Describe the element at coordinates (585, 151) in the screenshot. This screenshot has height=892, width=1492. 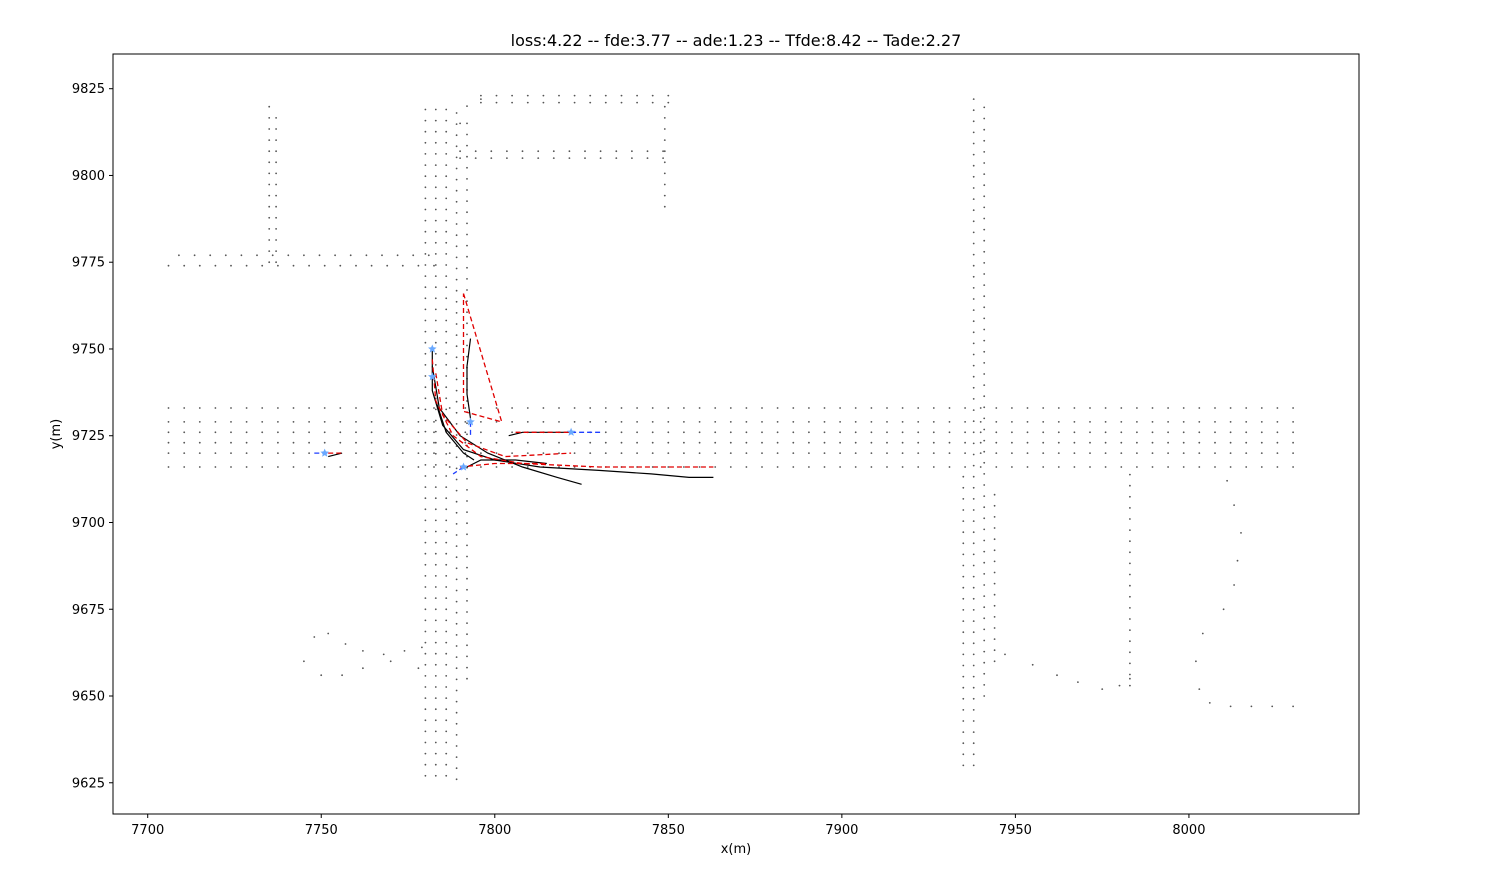
I see `top-right-road-1-point` at that location.